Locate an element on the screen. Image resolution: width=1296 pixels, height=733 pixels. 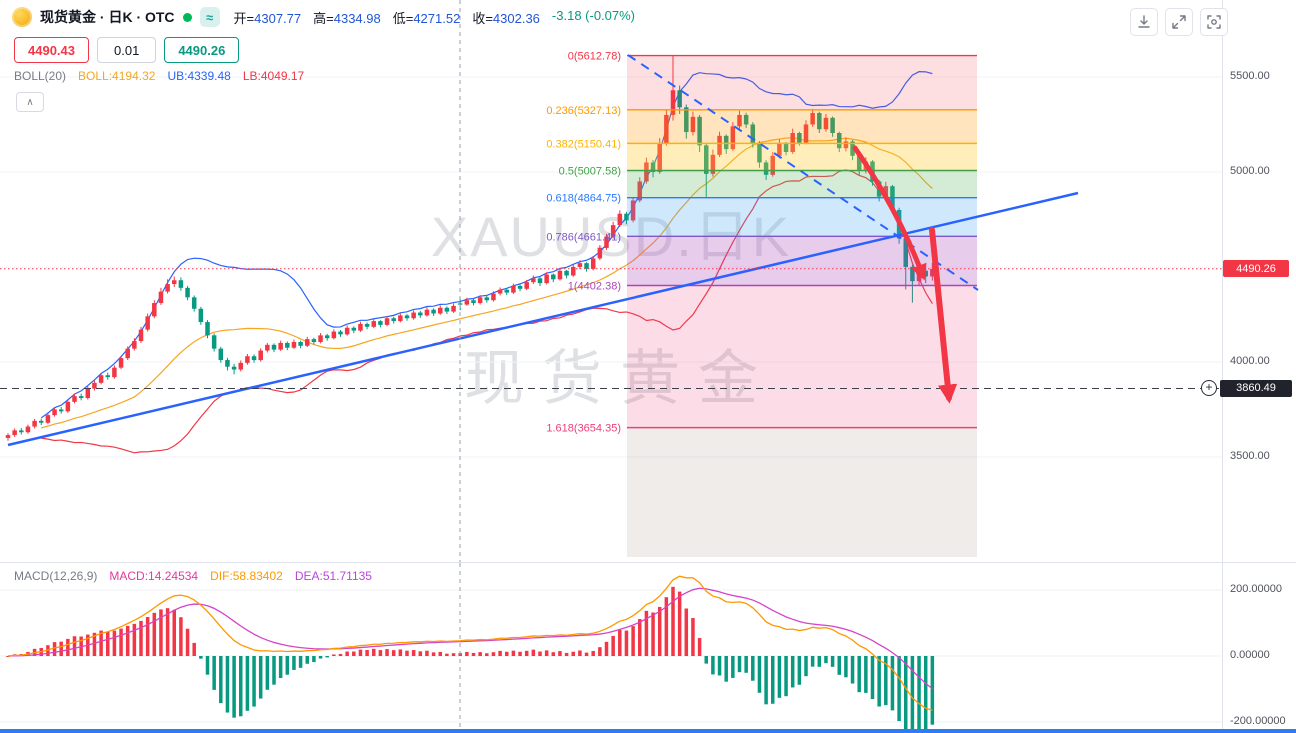
bottom-accent-bar is located at coordinates (648, 731).